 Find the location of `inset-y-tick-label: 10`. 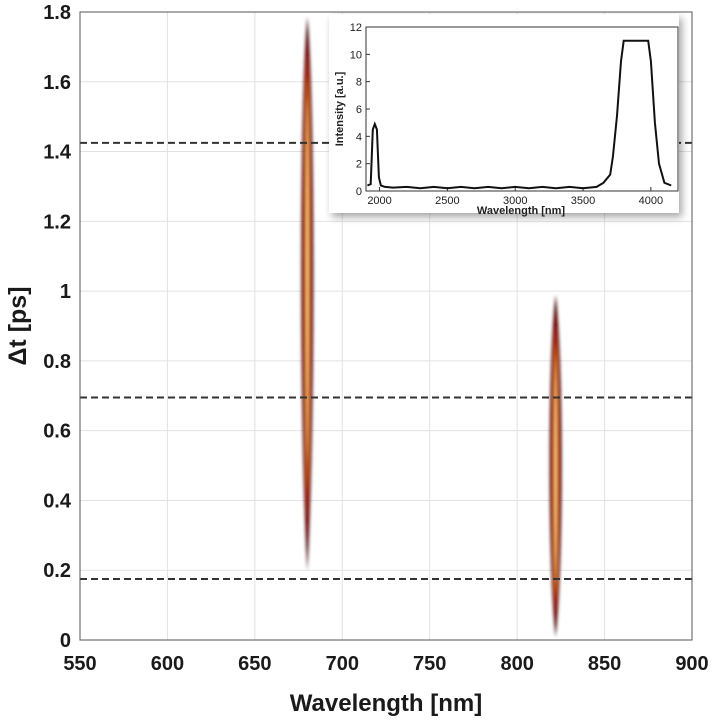

inset-y-tick-label: 10 is located at coordinates (356, 55).